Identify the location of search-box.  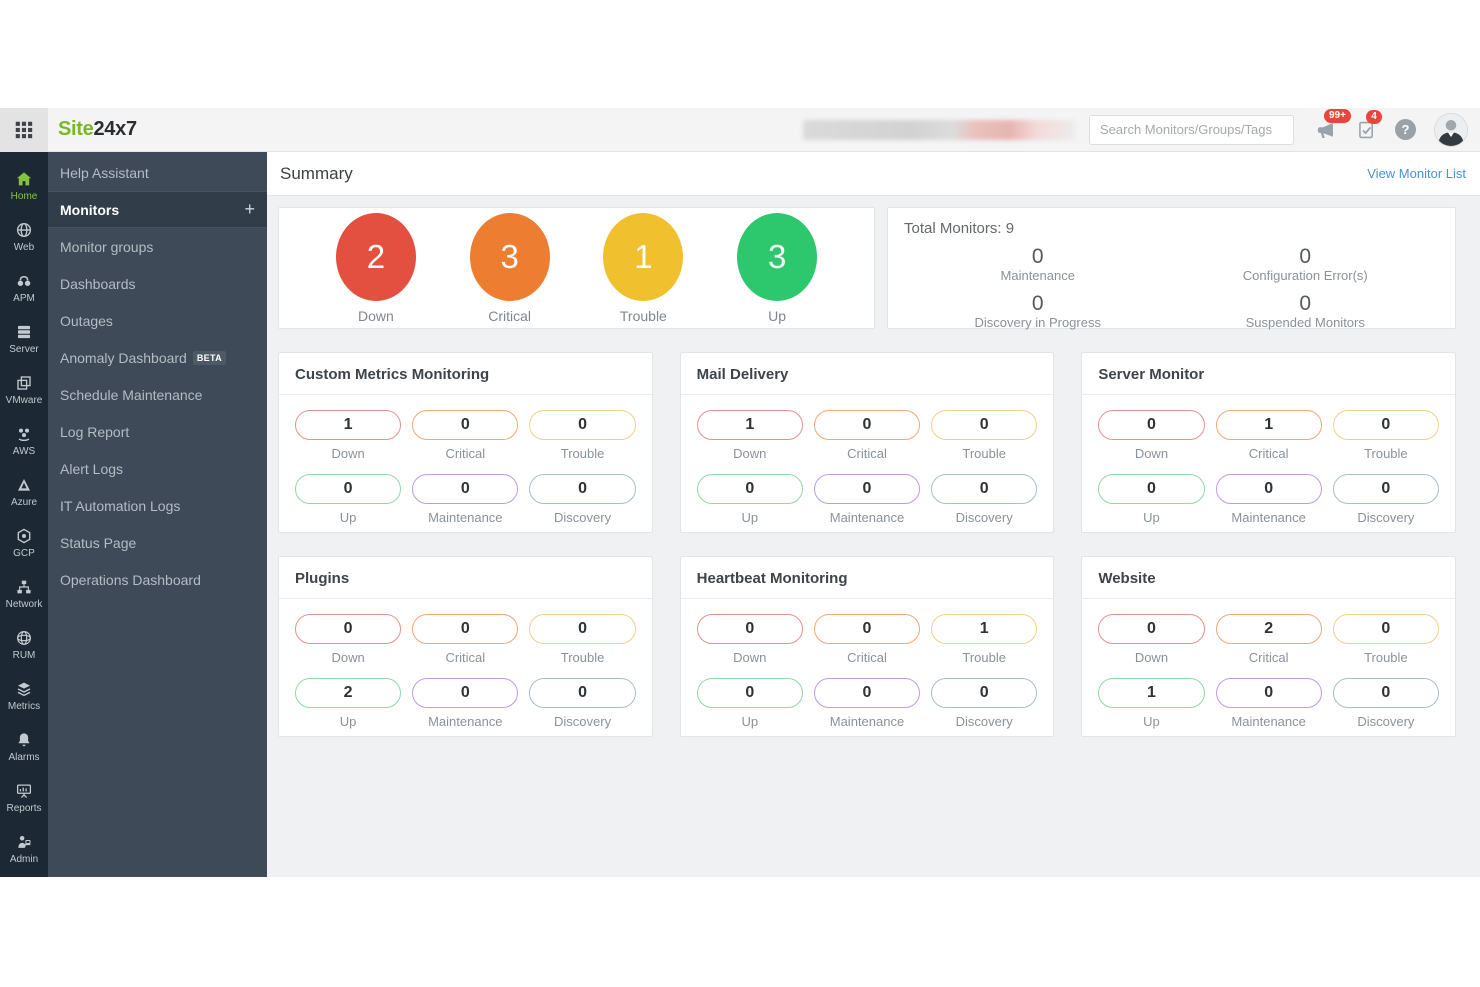
(1191, 129).